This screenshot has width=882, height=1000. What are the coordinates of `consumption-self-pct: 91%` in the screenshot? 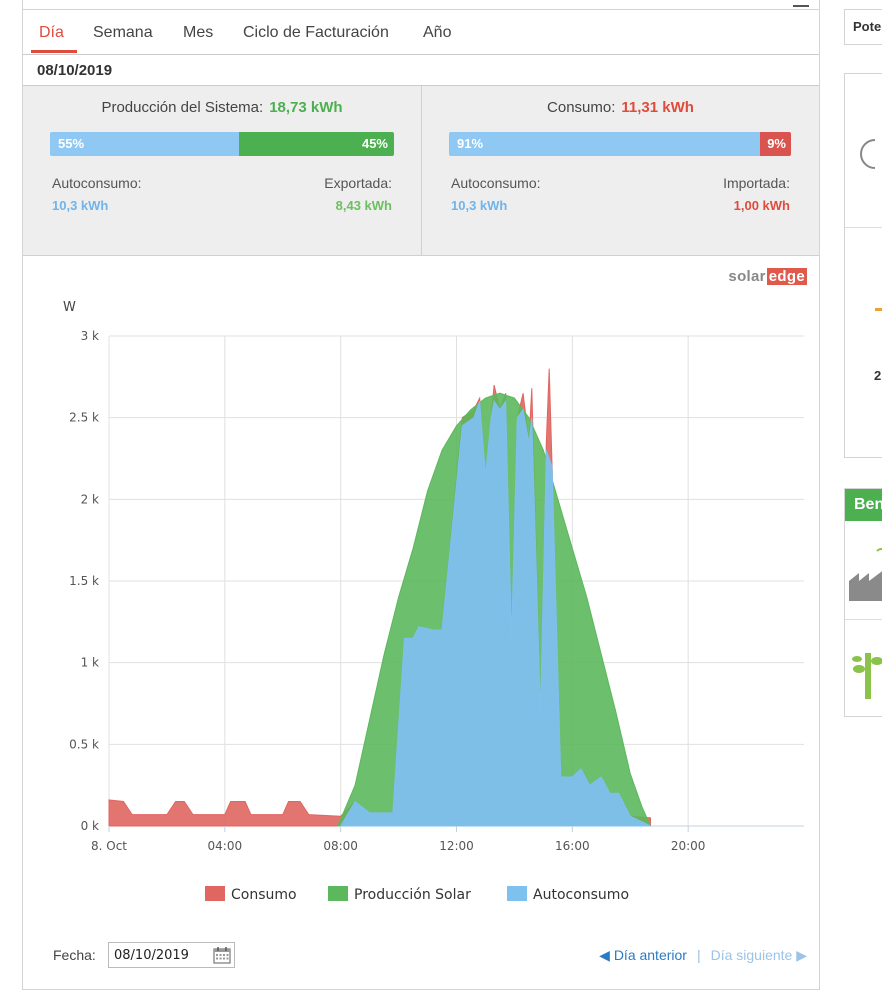 It's located at (470, 143).